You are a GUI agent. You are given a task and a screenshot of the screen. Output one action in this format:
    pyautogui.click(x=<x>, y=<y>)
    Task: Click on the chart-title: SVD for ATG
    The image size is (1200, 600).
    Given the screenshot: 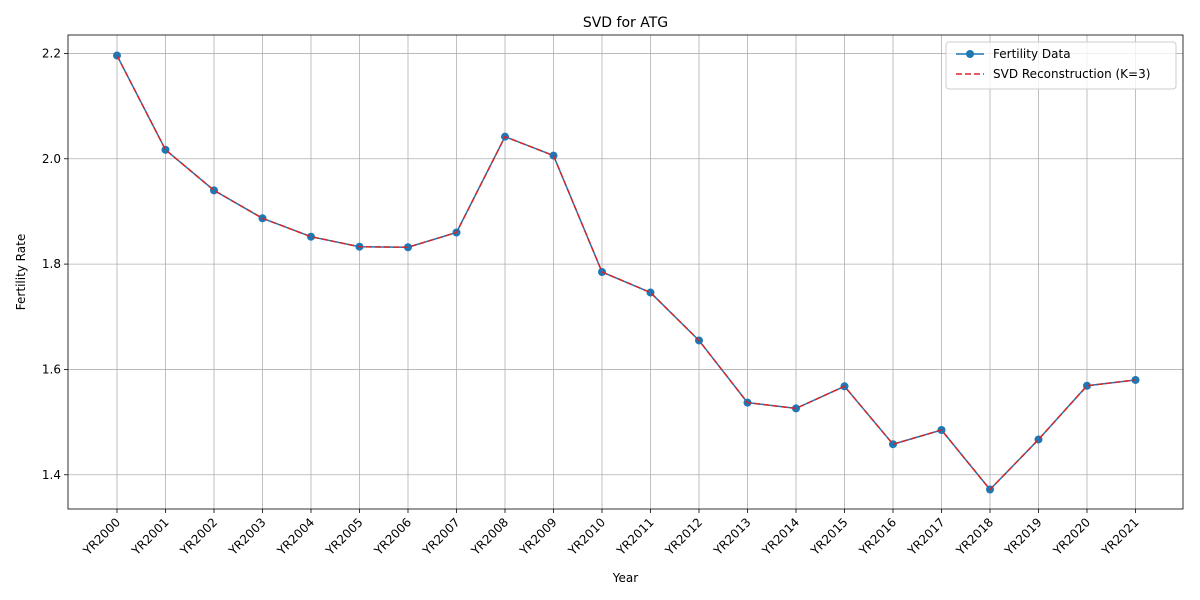 What is the action you would take?
    pyautogui.click(x=625, y=23)
    